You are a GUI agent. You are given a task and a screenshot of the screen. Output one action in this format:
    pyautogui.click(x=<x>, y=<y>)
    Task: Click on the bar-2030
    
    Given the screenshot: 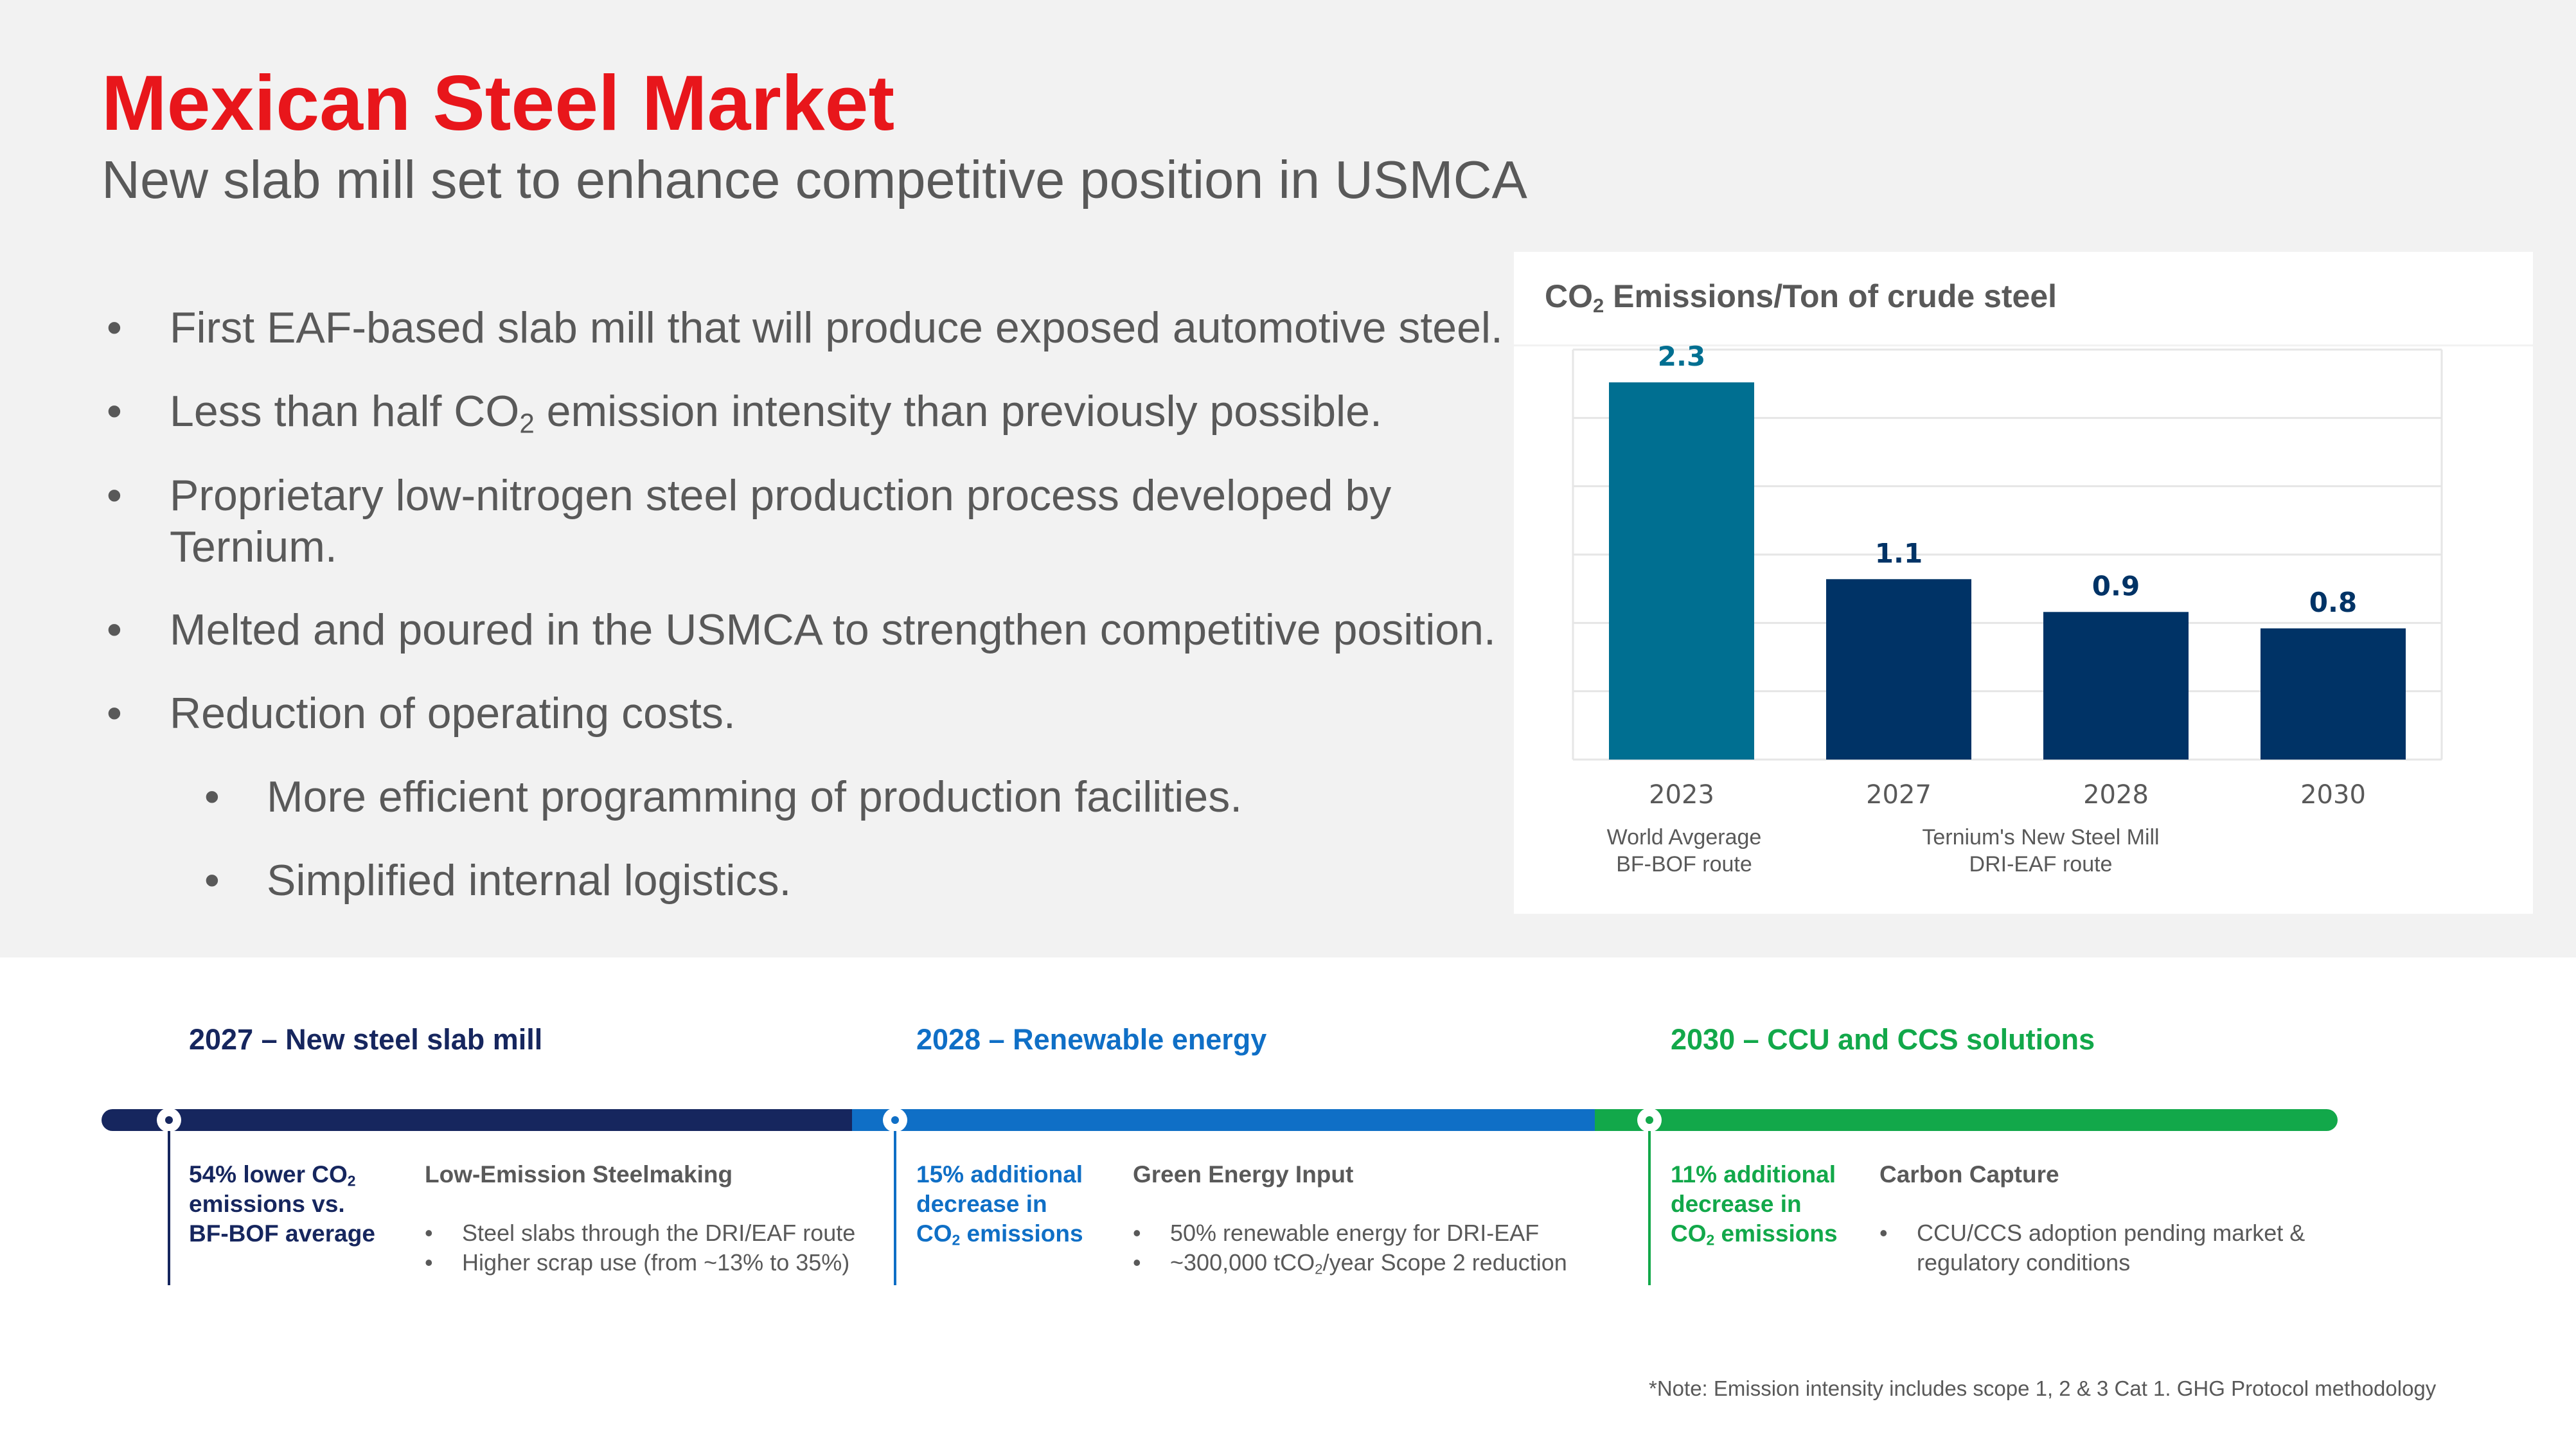 What is the action you would take?
    pyautogui.click(x=2334, y=694)
    